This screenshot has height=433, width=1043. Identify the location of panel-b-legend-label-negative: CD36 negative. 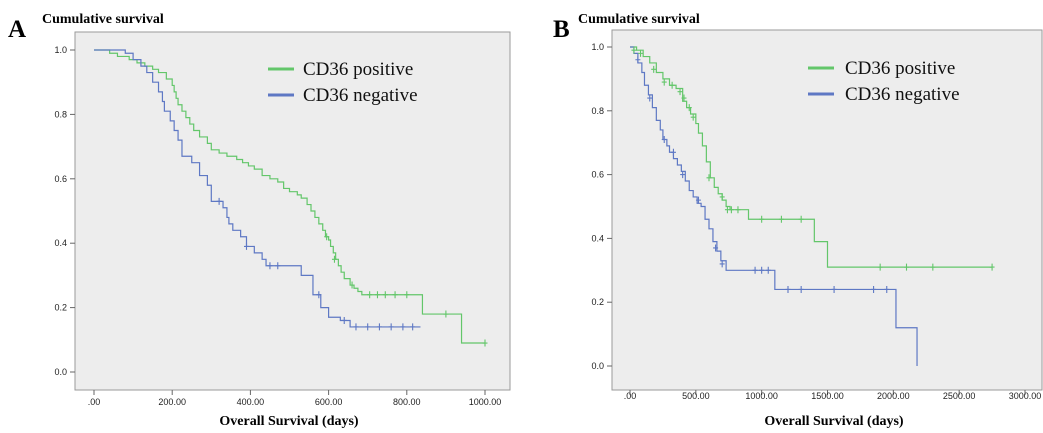
(902, 94).